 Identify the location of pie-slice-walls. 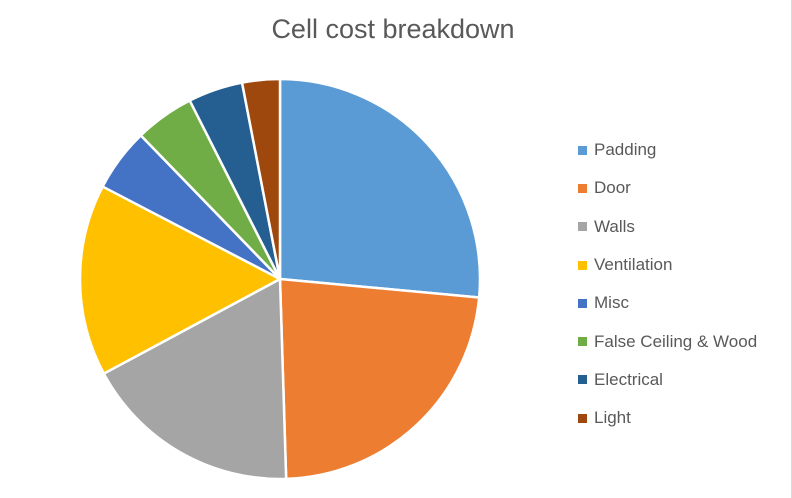
(195, 379).